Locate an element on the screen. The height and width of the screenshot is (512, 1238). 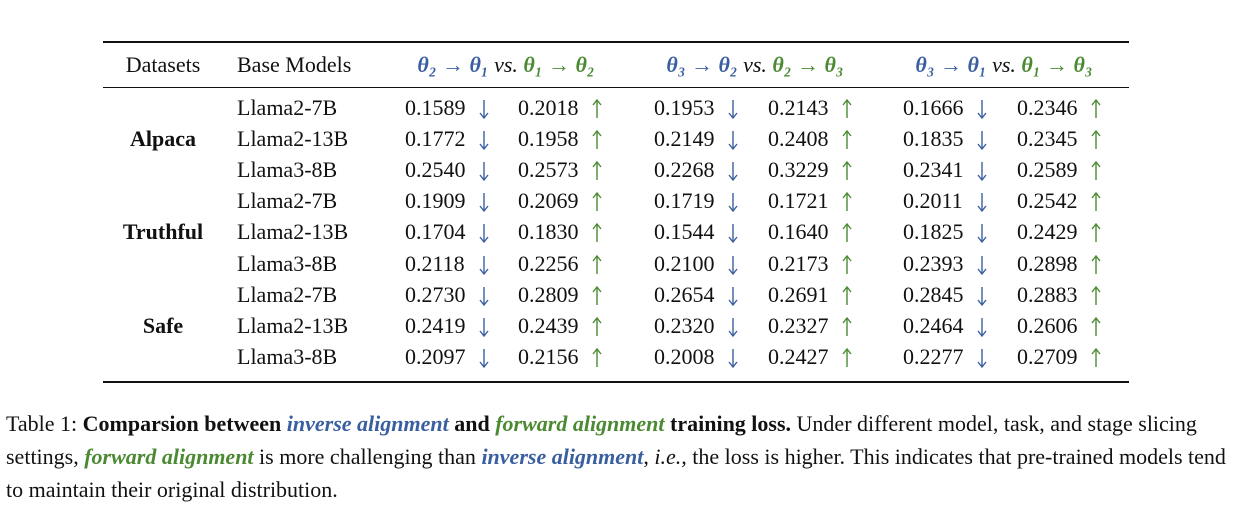
value-cell: 0.2589 is located at coordinates (1047, 170).